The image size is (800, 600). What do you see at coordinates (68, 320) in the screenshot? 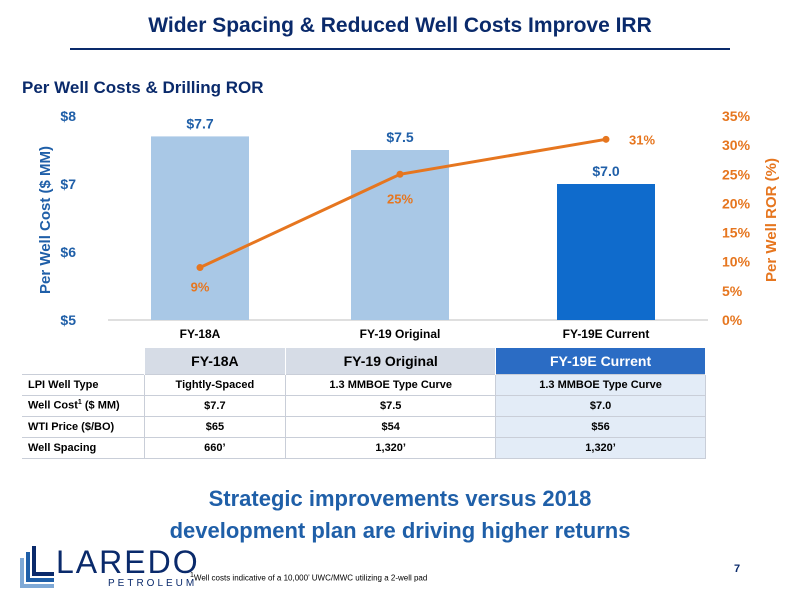
I see `left-tick-label: $5` at bounding box center [68, 320].